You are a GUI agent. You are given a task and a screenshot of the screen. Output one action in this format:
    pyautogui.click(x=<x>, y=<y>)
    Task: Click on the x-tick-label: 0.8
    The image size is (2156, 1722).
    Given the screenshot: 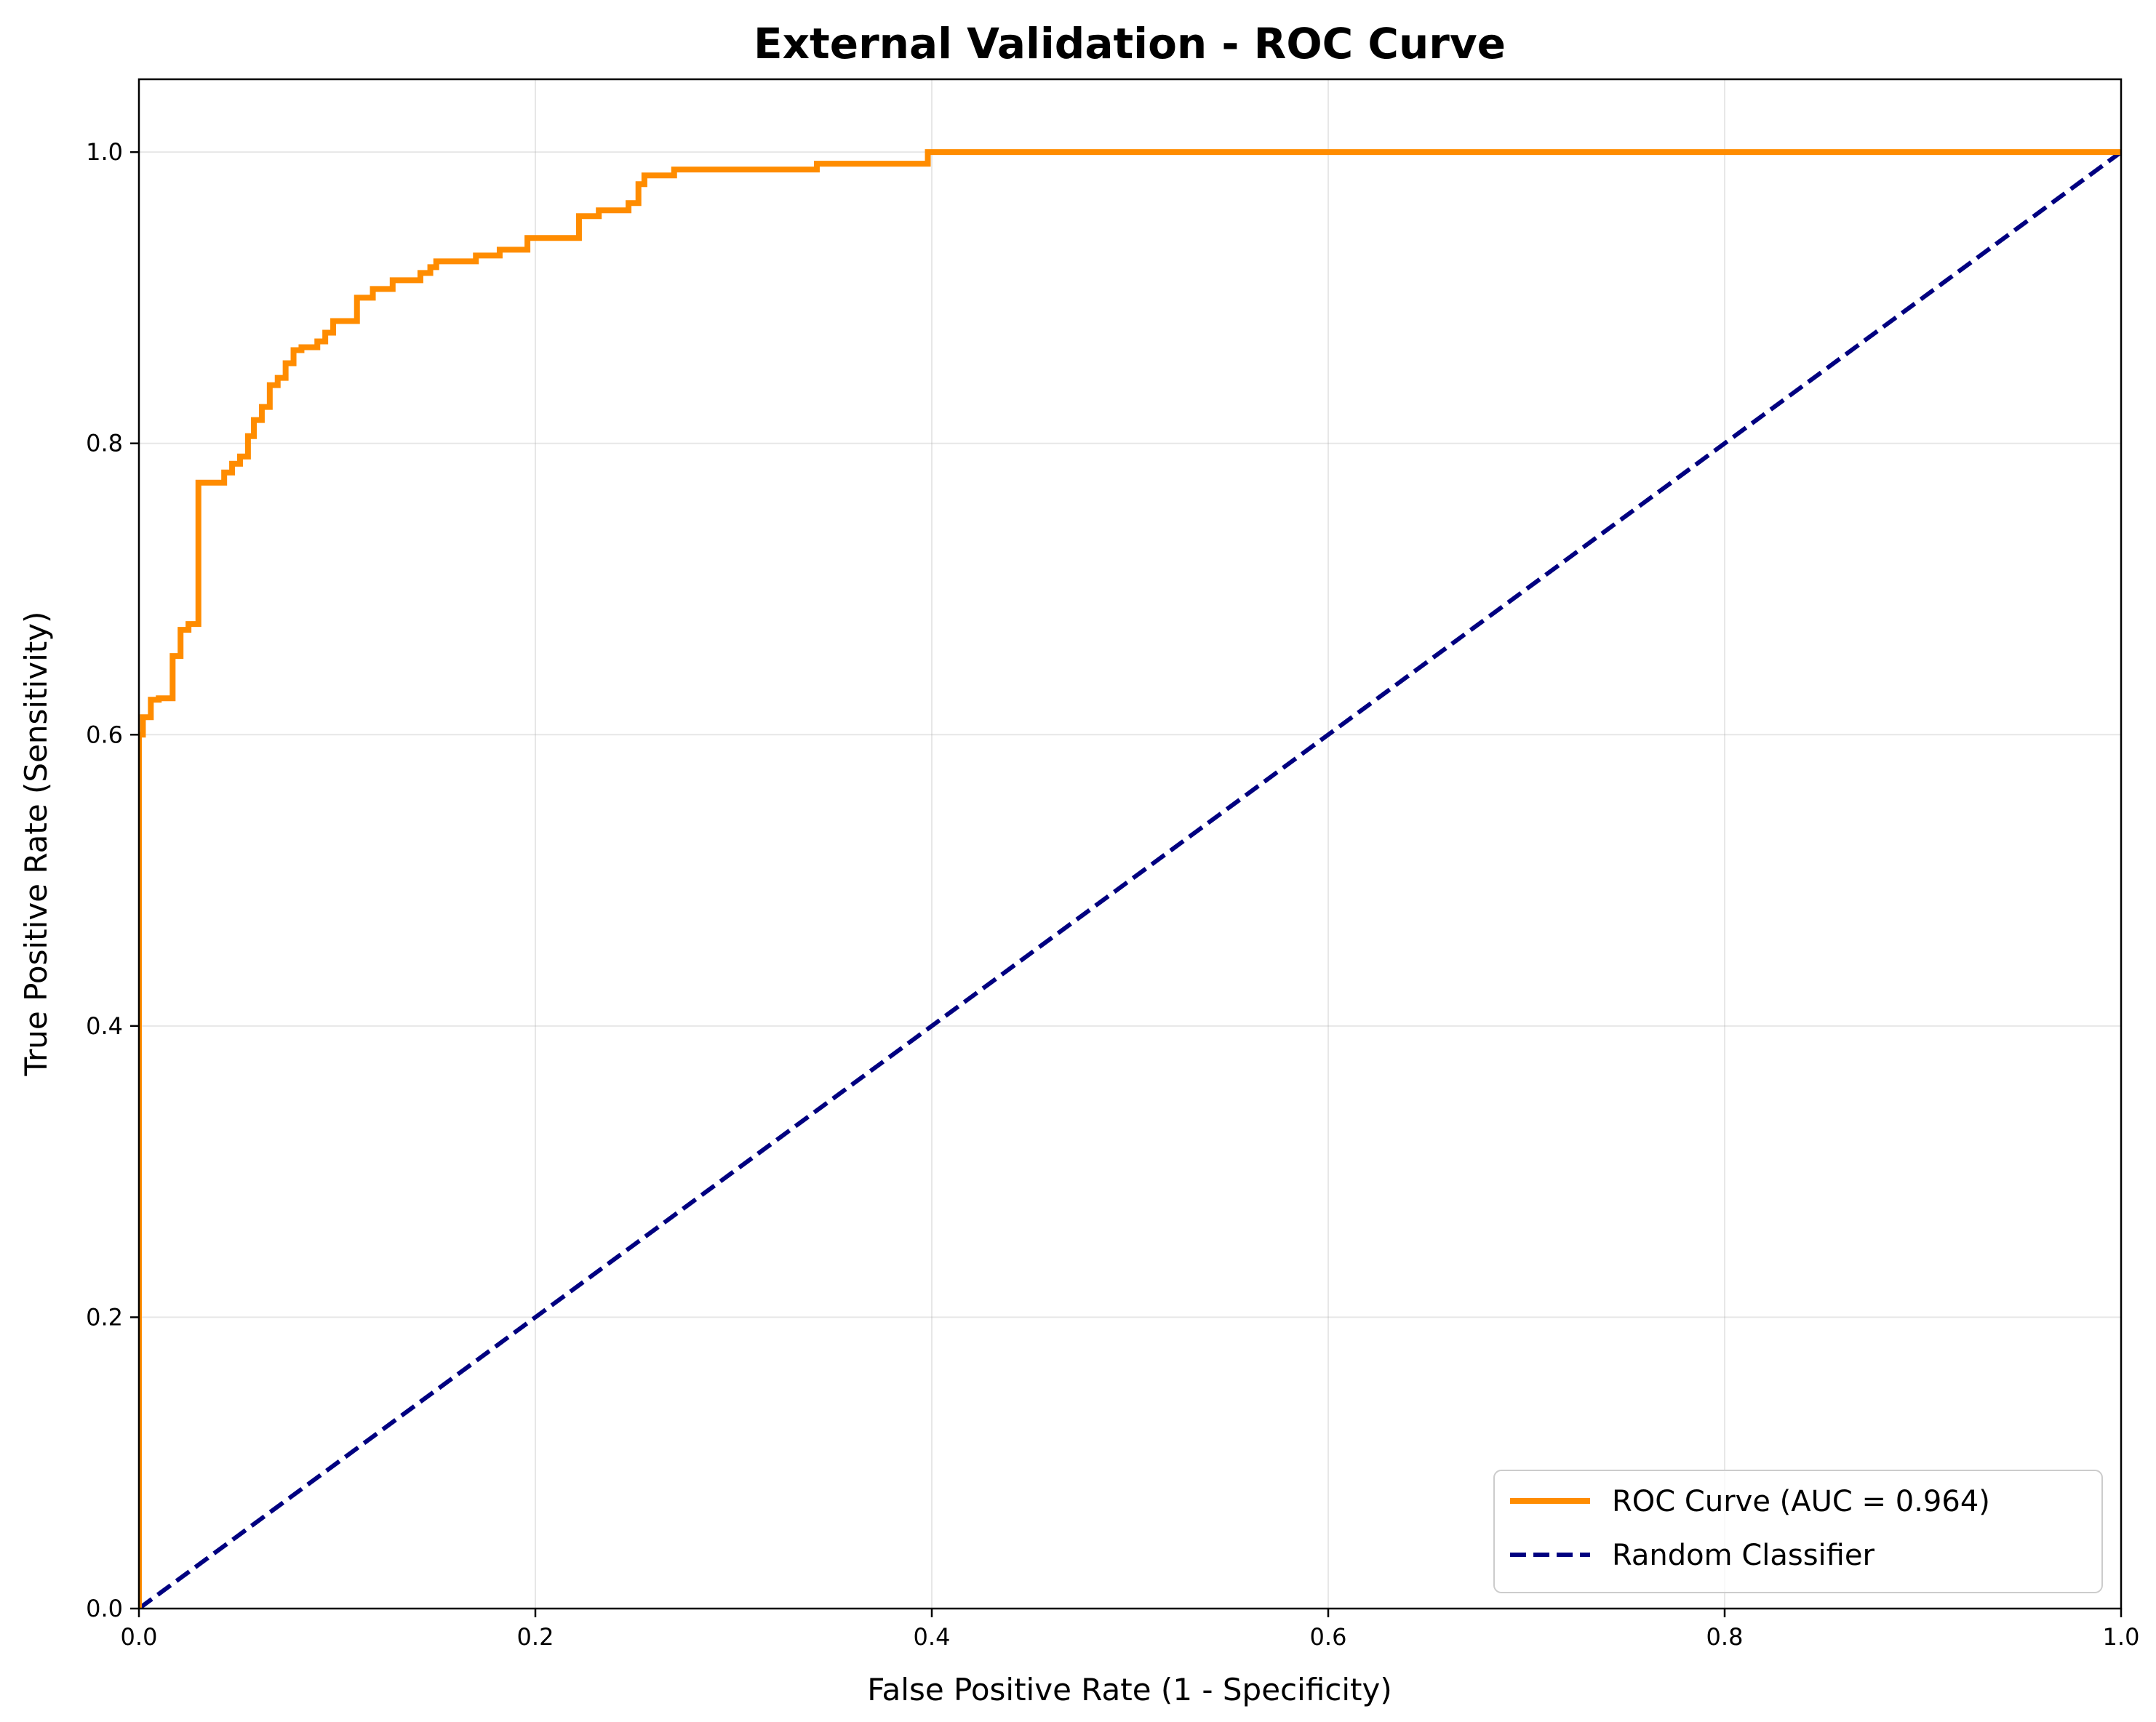 What is the action you would take?
    pyautogui.click(x=1725, y=1637)
    